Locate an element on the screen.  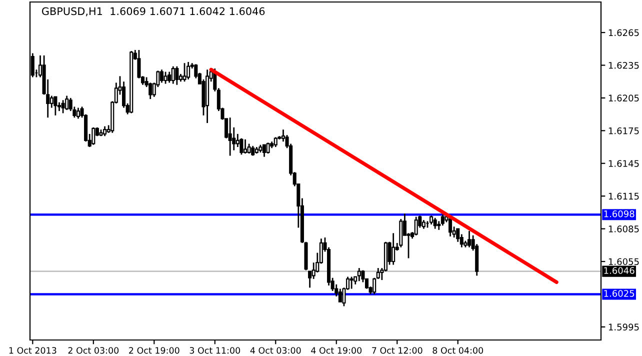
x-tick-label: 4 Oct 19:00 is located at coordinates (336, 350).